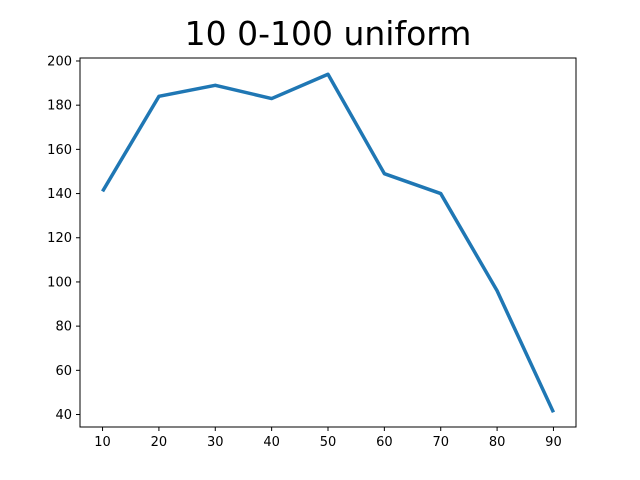 The image size is (640, 480). What do you see at coordinates (328, 442) in the screenshot?
I see `x-tick-label: 50` at bounding box center [328, 442].